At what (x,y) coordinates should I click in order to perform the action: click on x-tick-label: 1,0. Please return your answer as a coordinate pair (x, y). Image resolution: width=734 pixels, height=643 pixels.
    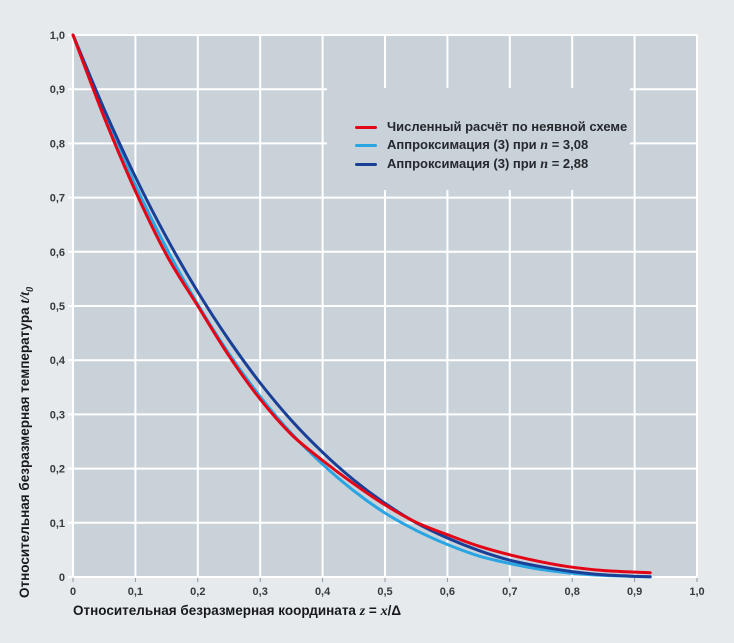
    Looking at the image, I should click on (696, 592).